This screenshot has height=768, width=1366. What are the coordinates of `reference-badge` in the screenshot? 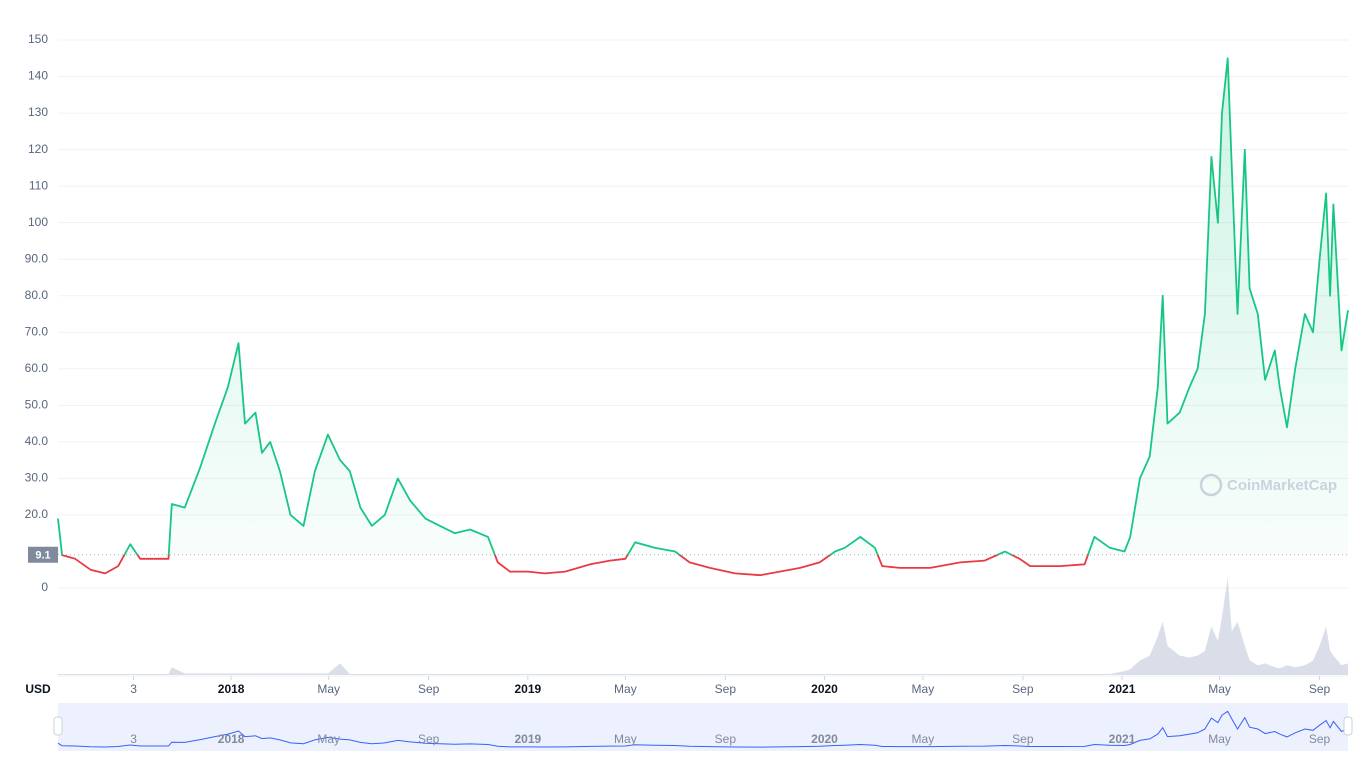 It's located at (43, 554).